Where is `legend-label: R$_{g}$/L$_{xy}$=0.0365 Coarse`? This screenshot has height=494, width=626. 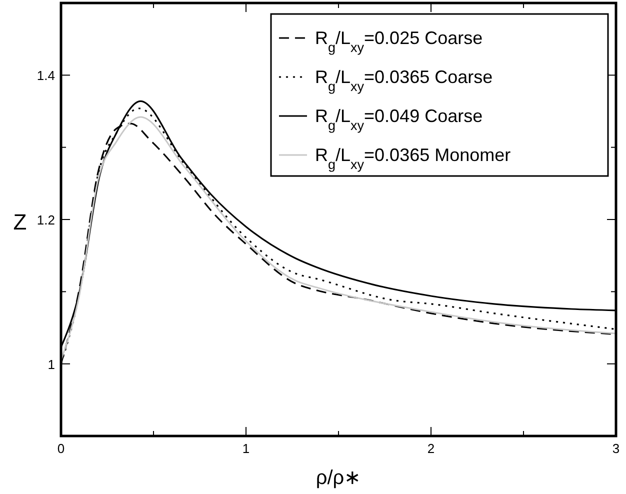 legend-label: R$_{g}$/L$_{xy}$=0.0365 Coarse is located at coordinates (404, 80).